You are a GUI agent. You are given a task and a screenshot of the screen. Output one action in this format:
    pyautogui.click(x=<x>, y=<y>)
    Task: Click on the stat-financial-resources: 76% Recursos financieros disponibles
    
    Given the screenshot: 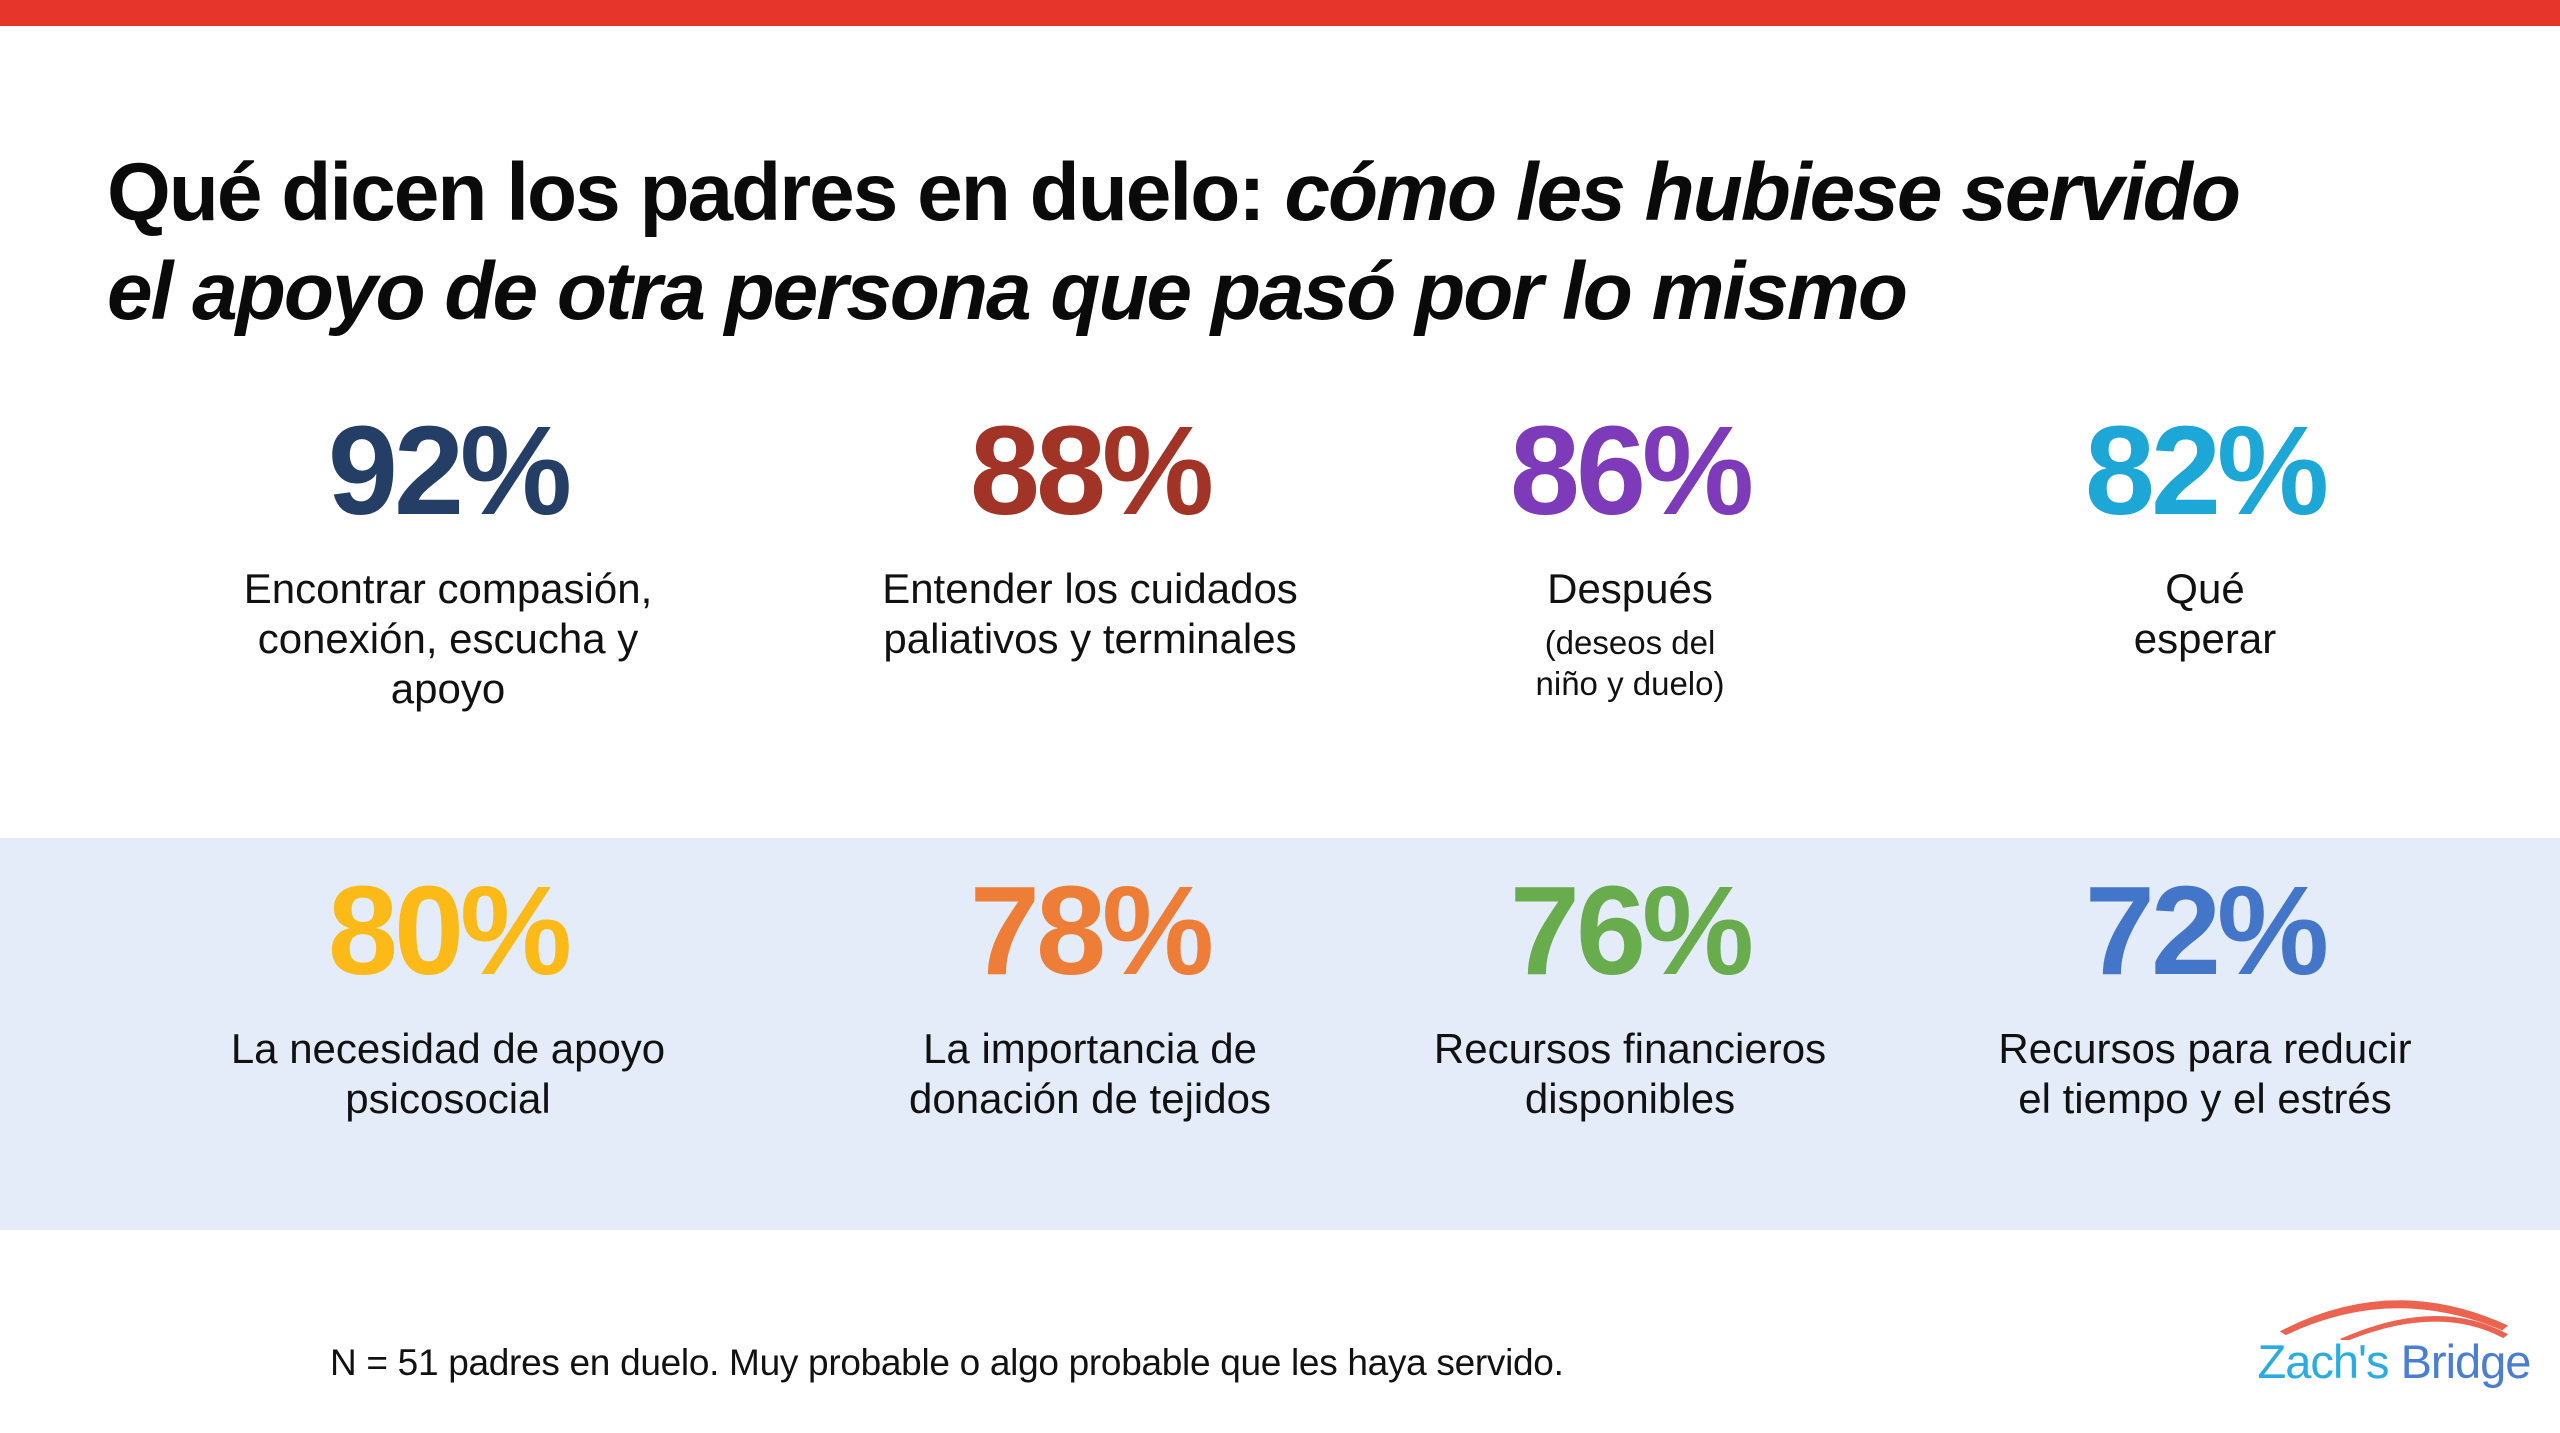 What is the action you would take?
    pyautogui.click(x=1630, y=996)
    